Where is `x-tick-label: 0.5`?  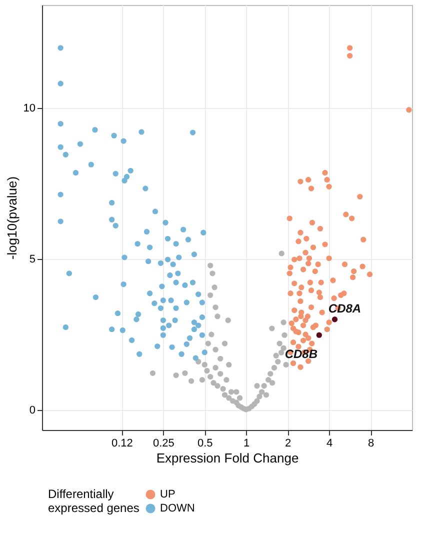
x-tick-label: 0.5 is located at coordinates (205, 444).